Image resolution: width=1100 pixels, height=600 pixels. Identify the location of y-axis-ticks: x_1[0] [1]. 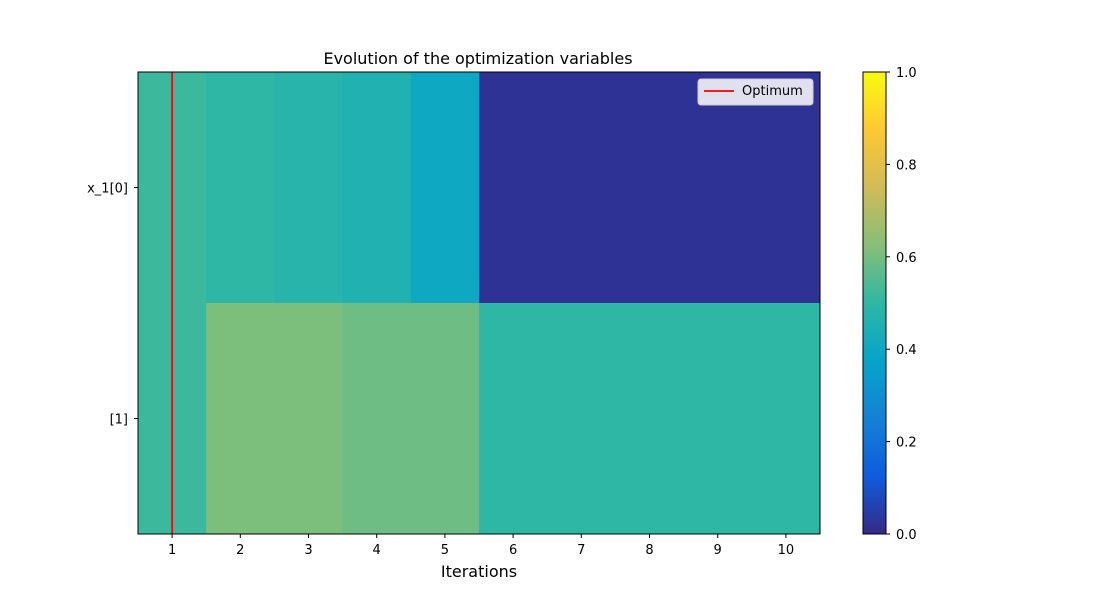
(112, 305).